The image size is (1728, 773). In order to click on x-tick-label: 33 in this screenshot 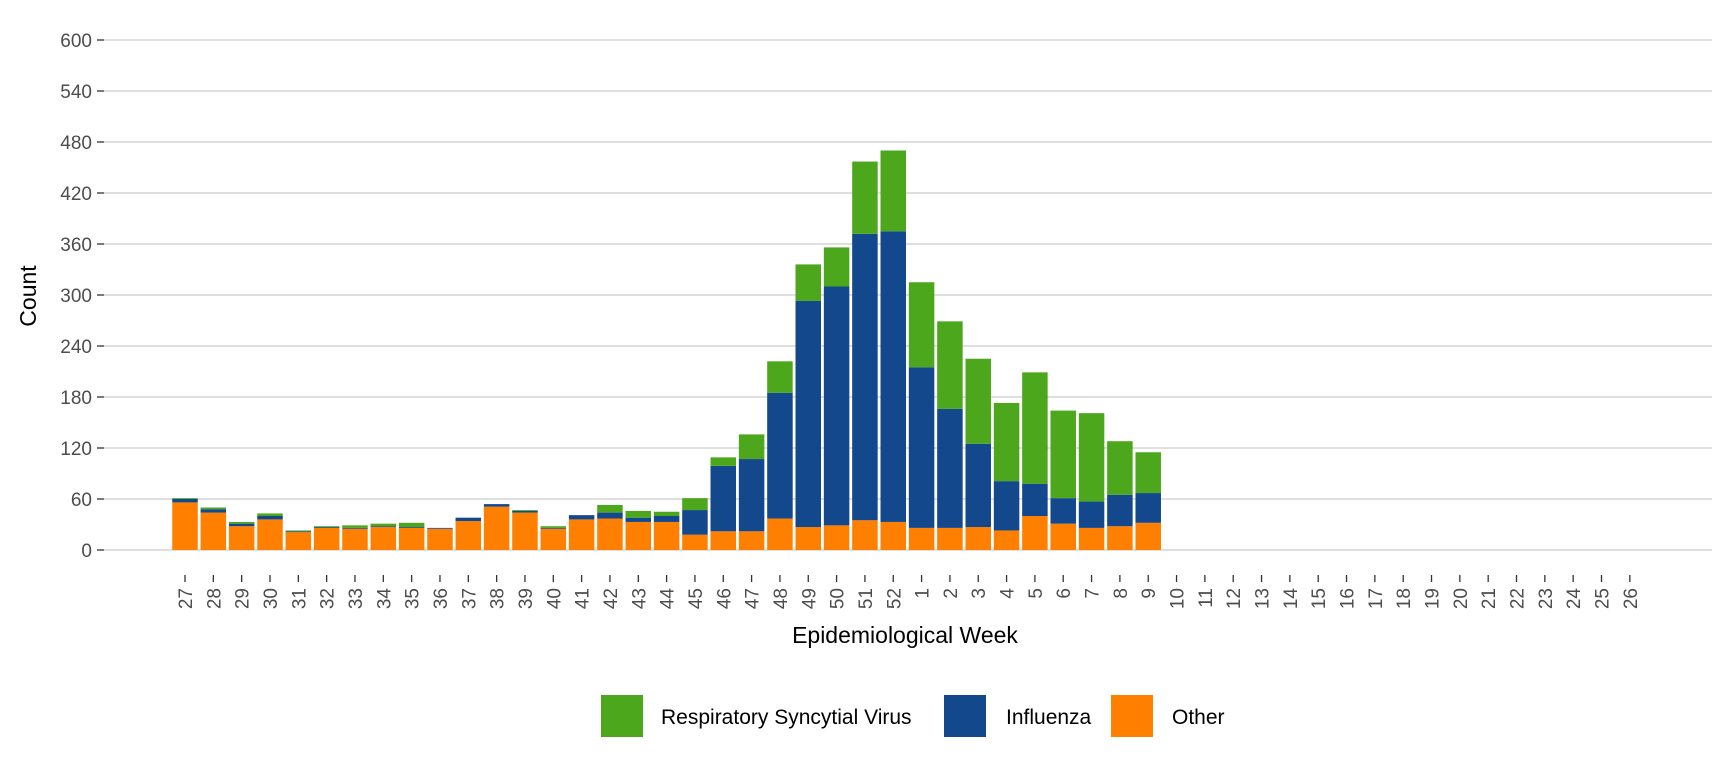, I will do `click(356, 598)`.